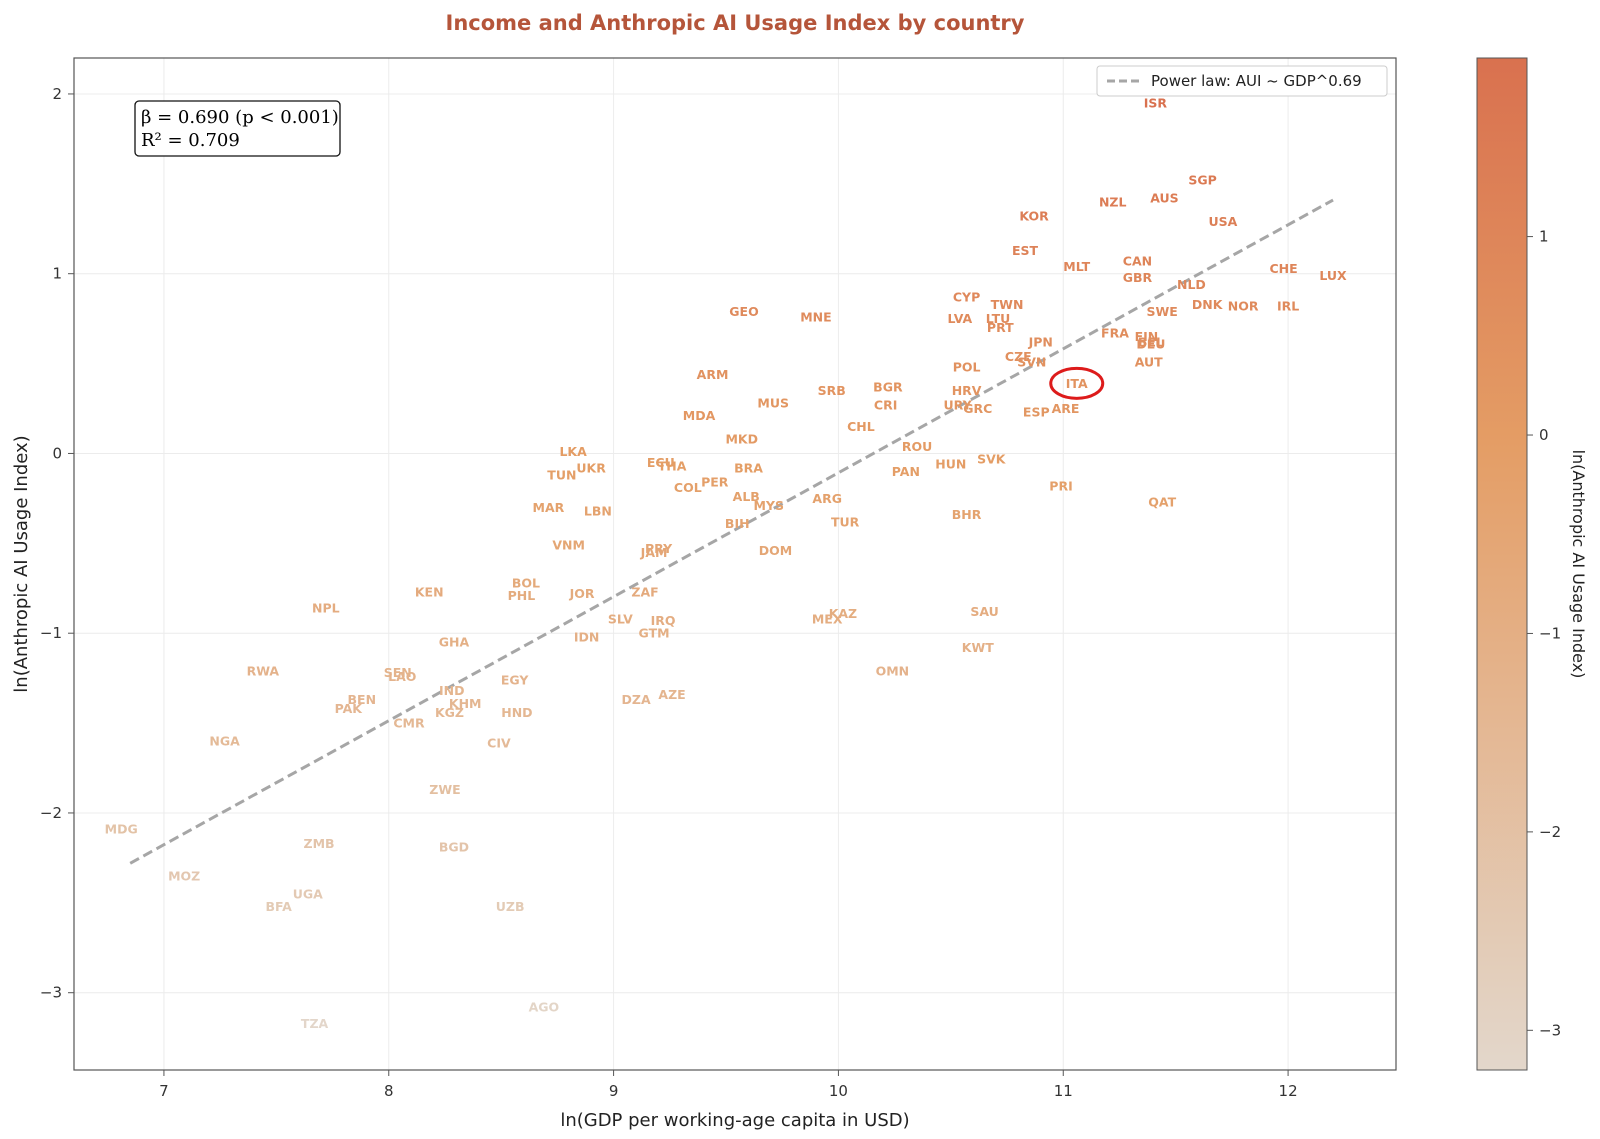  I want to click on country-label-ago: AGO, so click(544, 1007).